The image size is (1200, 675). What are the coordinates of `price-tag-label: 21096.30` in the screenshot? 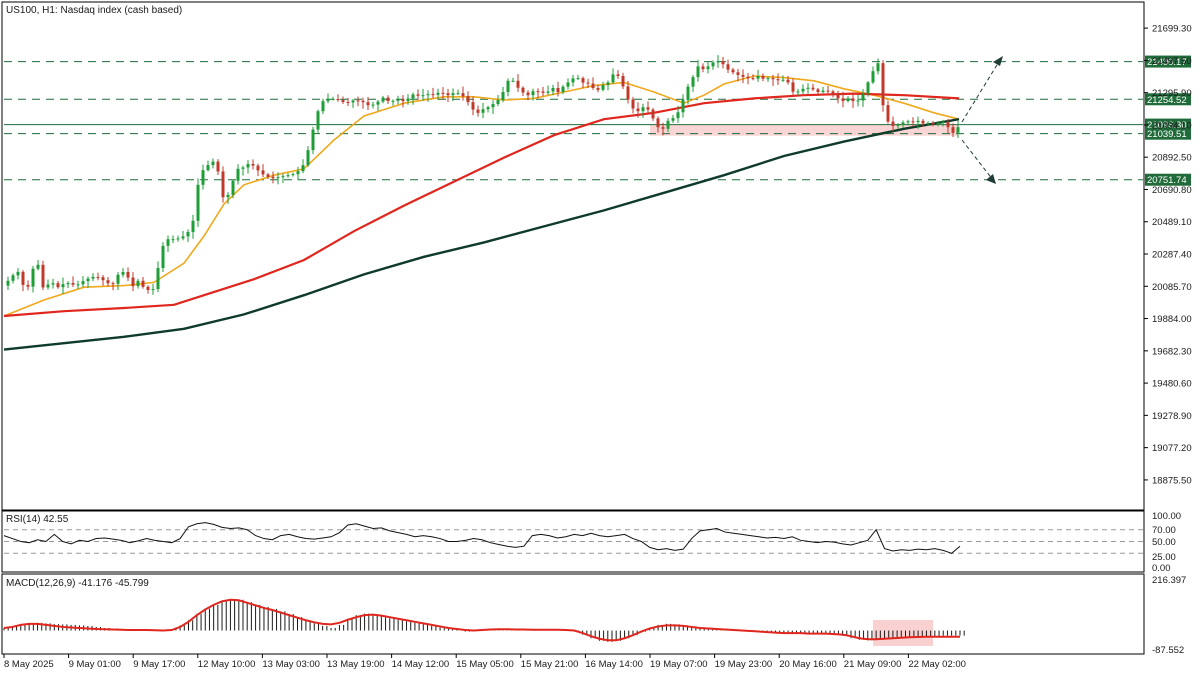 It's located at (1167, 125).